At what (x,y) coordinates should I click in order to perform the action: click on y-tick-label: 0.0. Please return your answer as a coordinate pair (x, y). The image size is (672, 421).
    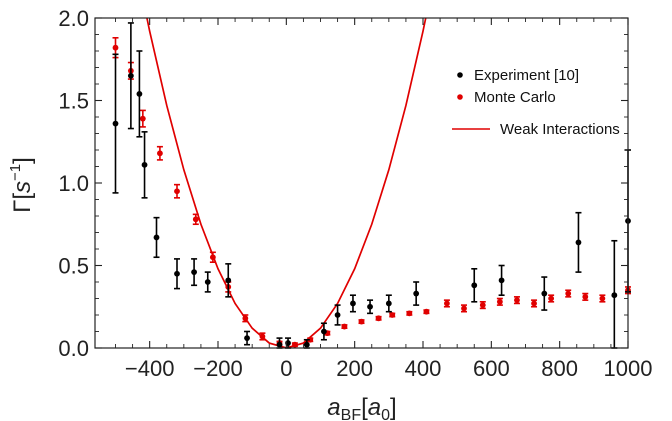
    Looking at the image, I should click on (73, 348).